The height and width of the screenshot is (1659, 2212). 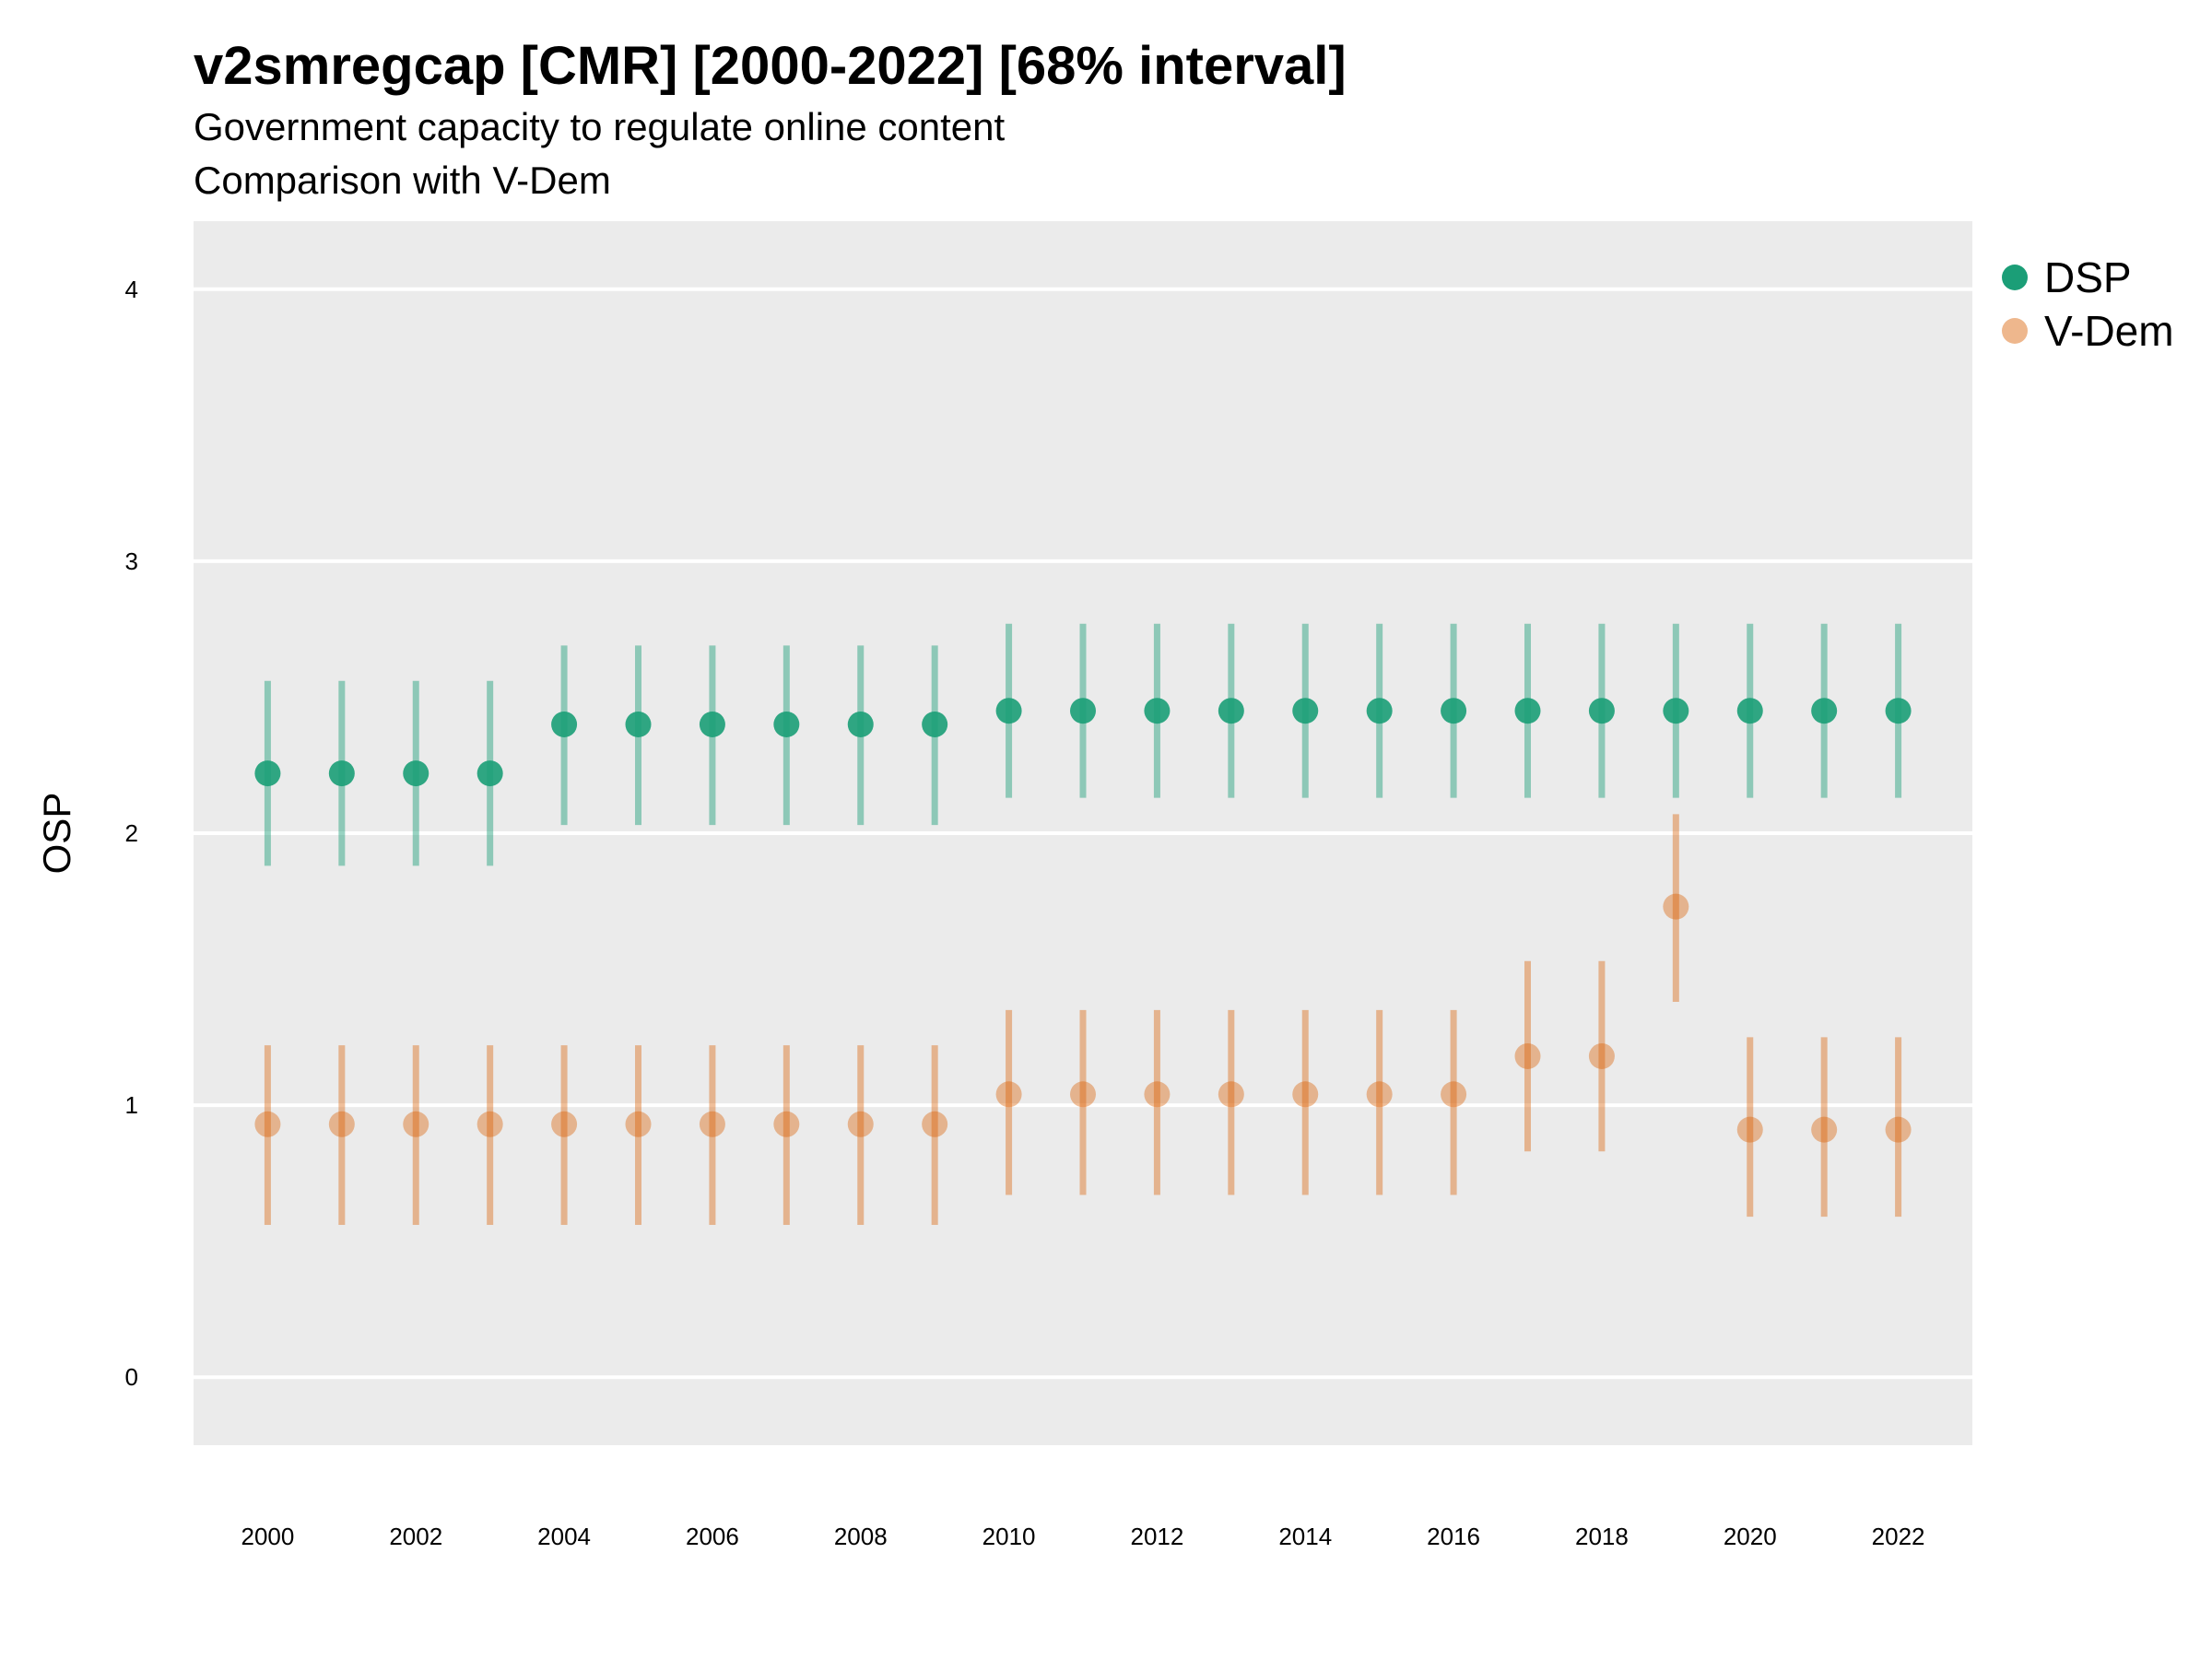 What do you see at coordinates (564, 1124) in the screenshot?
I see `point-vdem-2004` at bounding box center [564, 1124].